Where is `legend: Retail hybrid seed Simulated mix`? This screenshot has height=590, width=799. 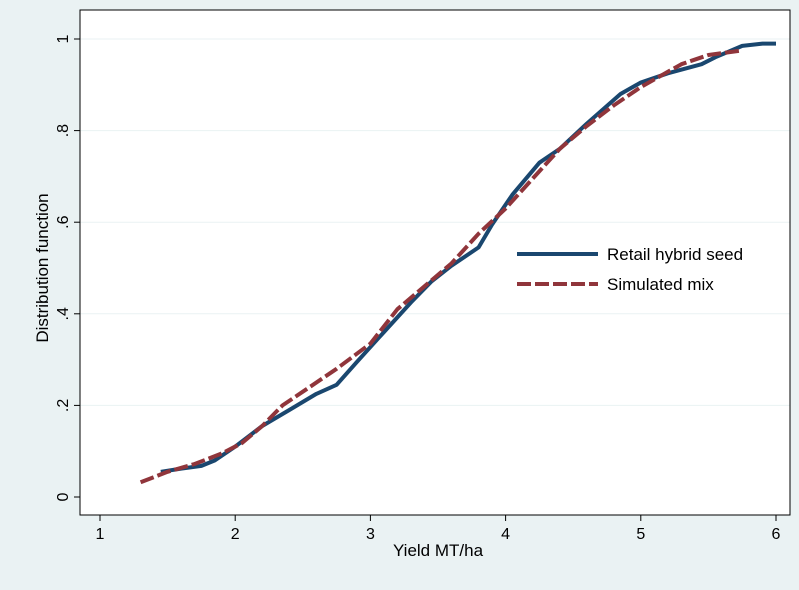 legend: Retail hybrid seed Simulated mix is located at coordinates (630, 269).